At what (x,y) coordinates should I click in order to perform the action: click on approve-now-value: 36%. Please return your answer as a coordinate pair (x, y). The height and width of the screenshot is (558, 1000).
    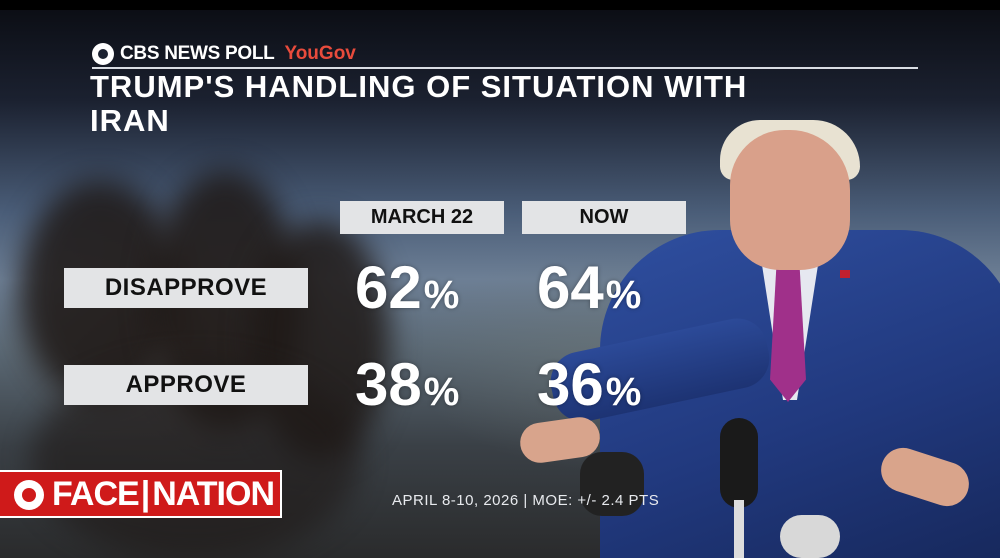
    Looking at the image, I should click on (589, 385).